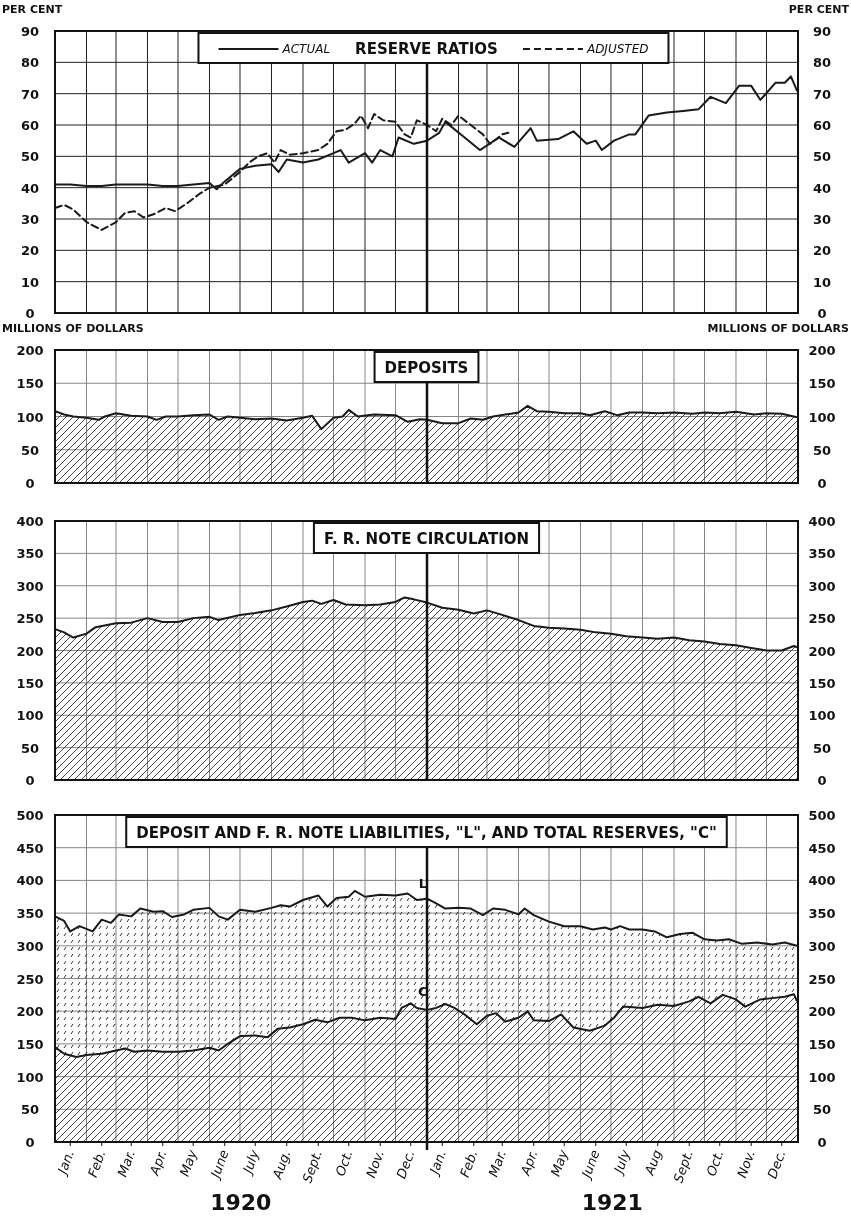 The height and width of the screenshot is (1216, 851). Describe the element at coordinates (822, 125) in the screenshot. I see `y2-tick-label: 60` at that location.